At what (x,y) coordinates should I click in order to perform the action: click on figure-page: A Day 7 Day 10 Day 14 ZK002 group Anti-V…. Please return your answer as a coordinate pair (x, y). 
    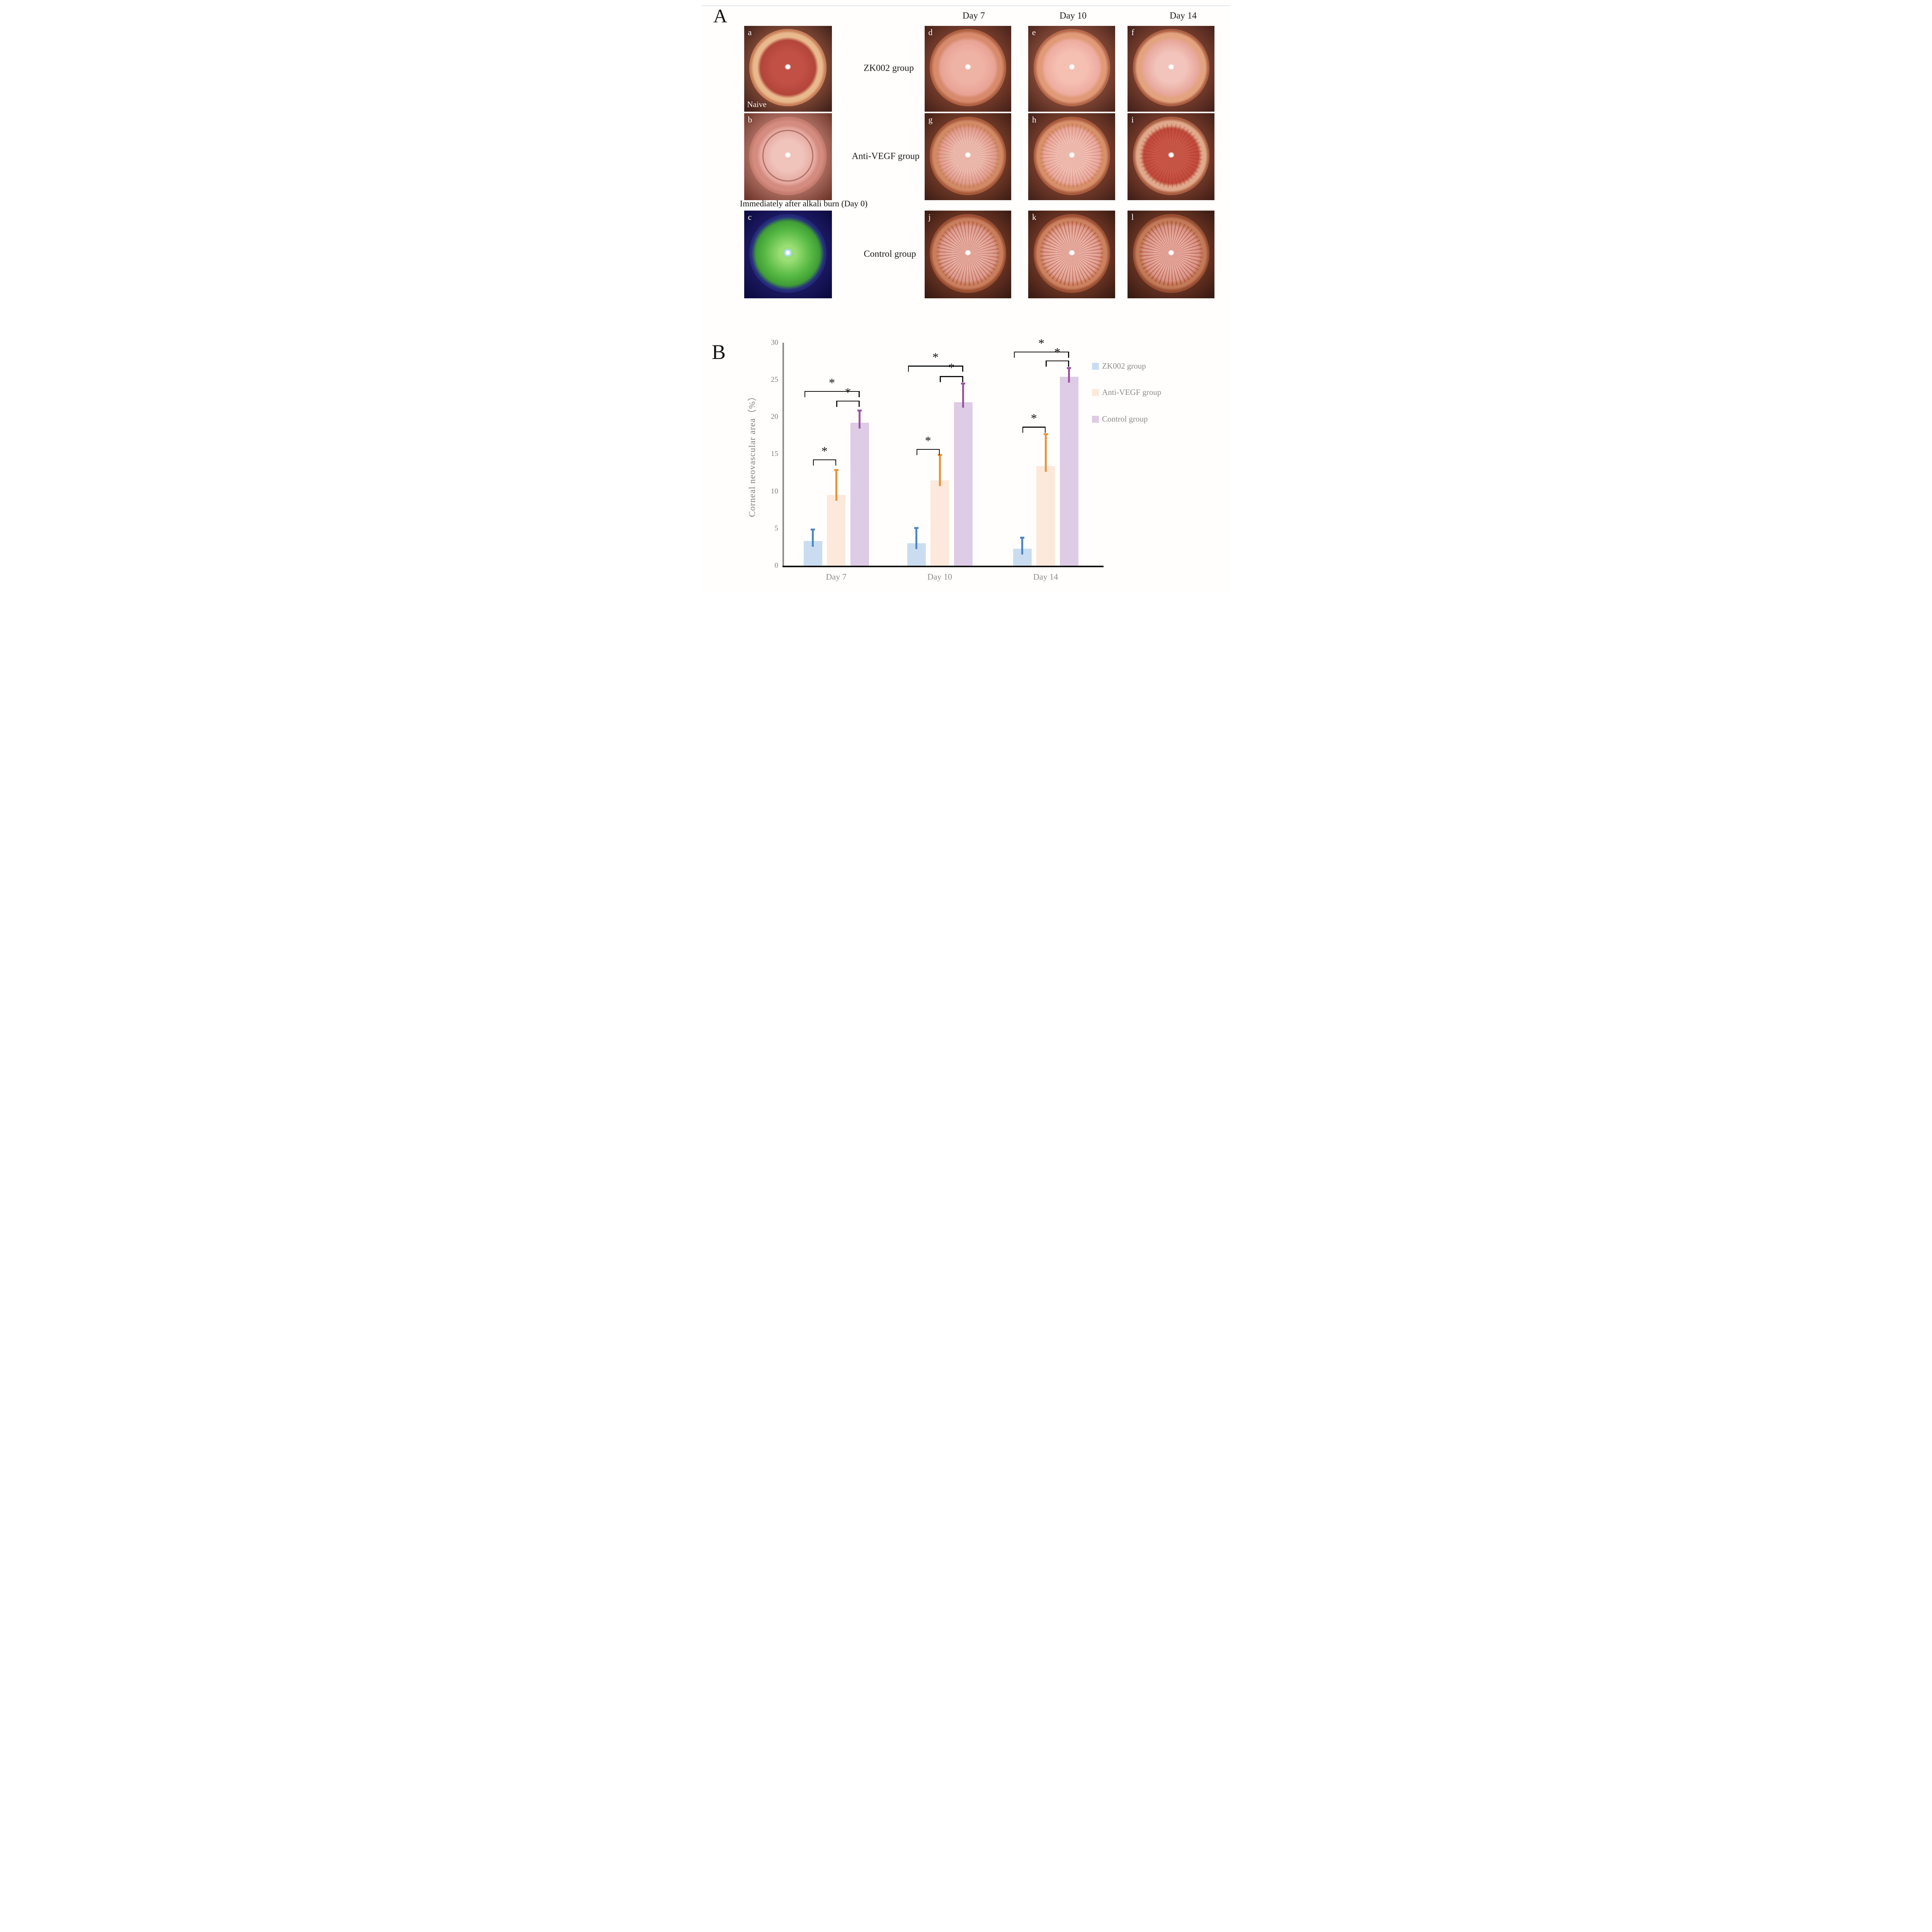
    Looking at the image, I should click on (966, 296).